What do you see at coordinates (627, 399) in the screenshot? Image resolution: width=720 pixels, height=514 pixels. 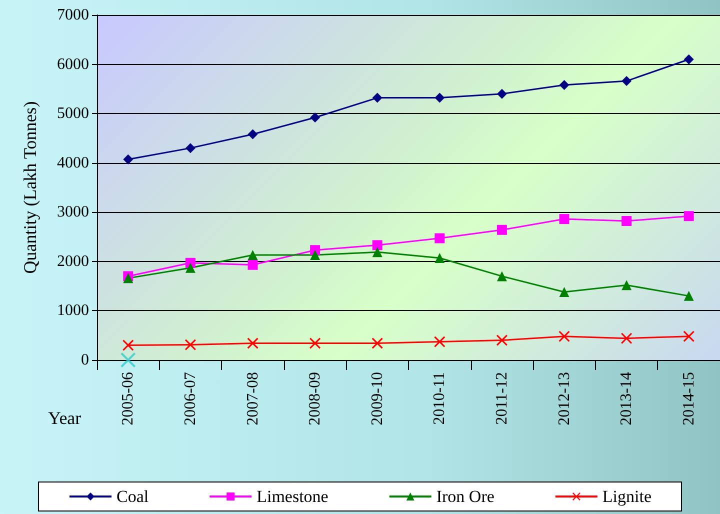 I see `x-tick-label: 2013-14` at bounding box center [627, 399].